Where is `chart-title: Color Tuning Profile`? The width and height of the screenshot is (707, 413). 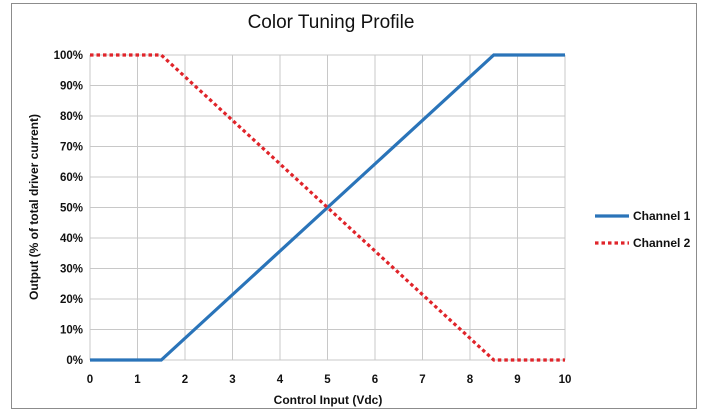 chart-title: Color Tuning Profile is located at coordinates (331, 22).